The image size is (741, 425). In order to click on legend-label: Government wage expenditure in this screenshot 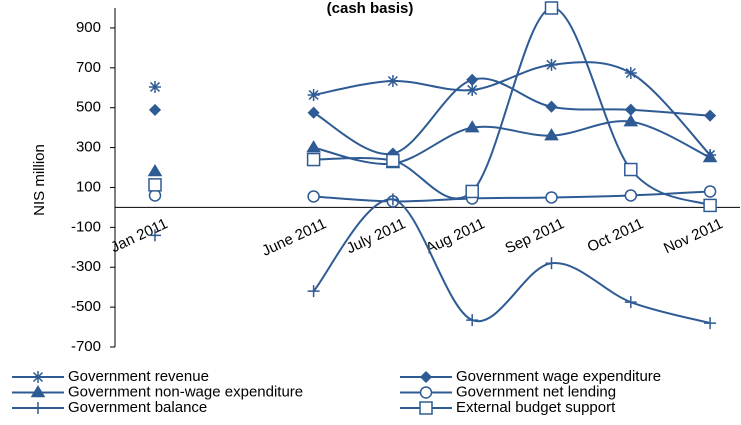, I will do `click(558, 376)`.